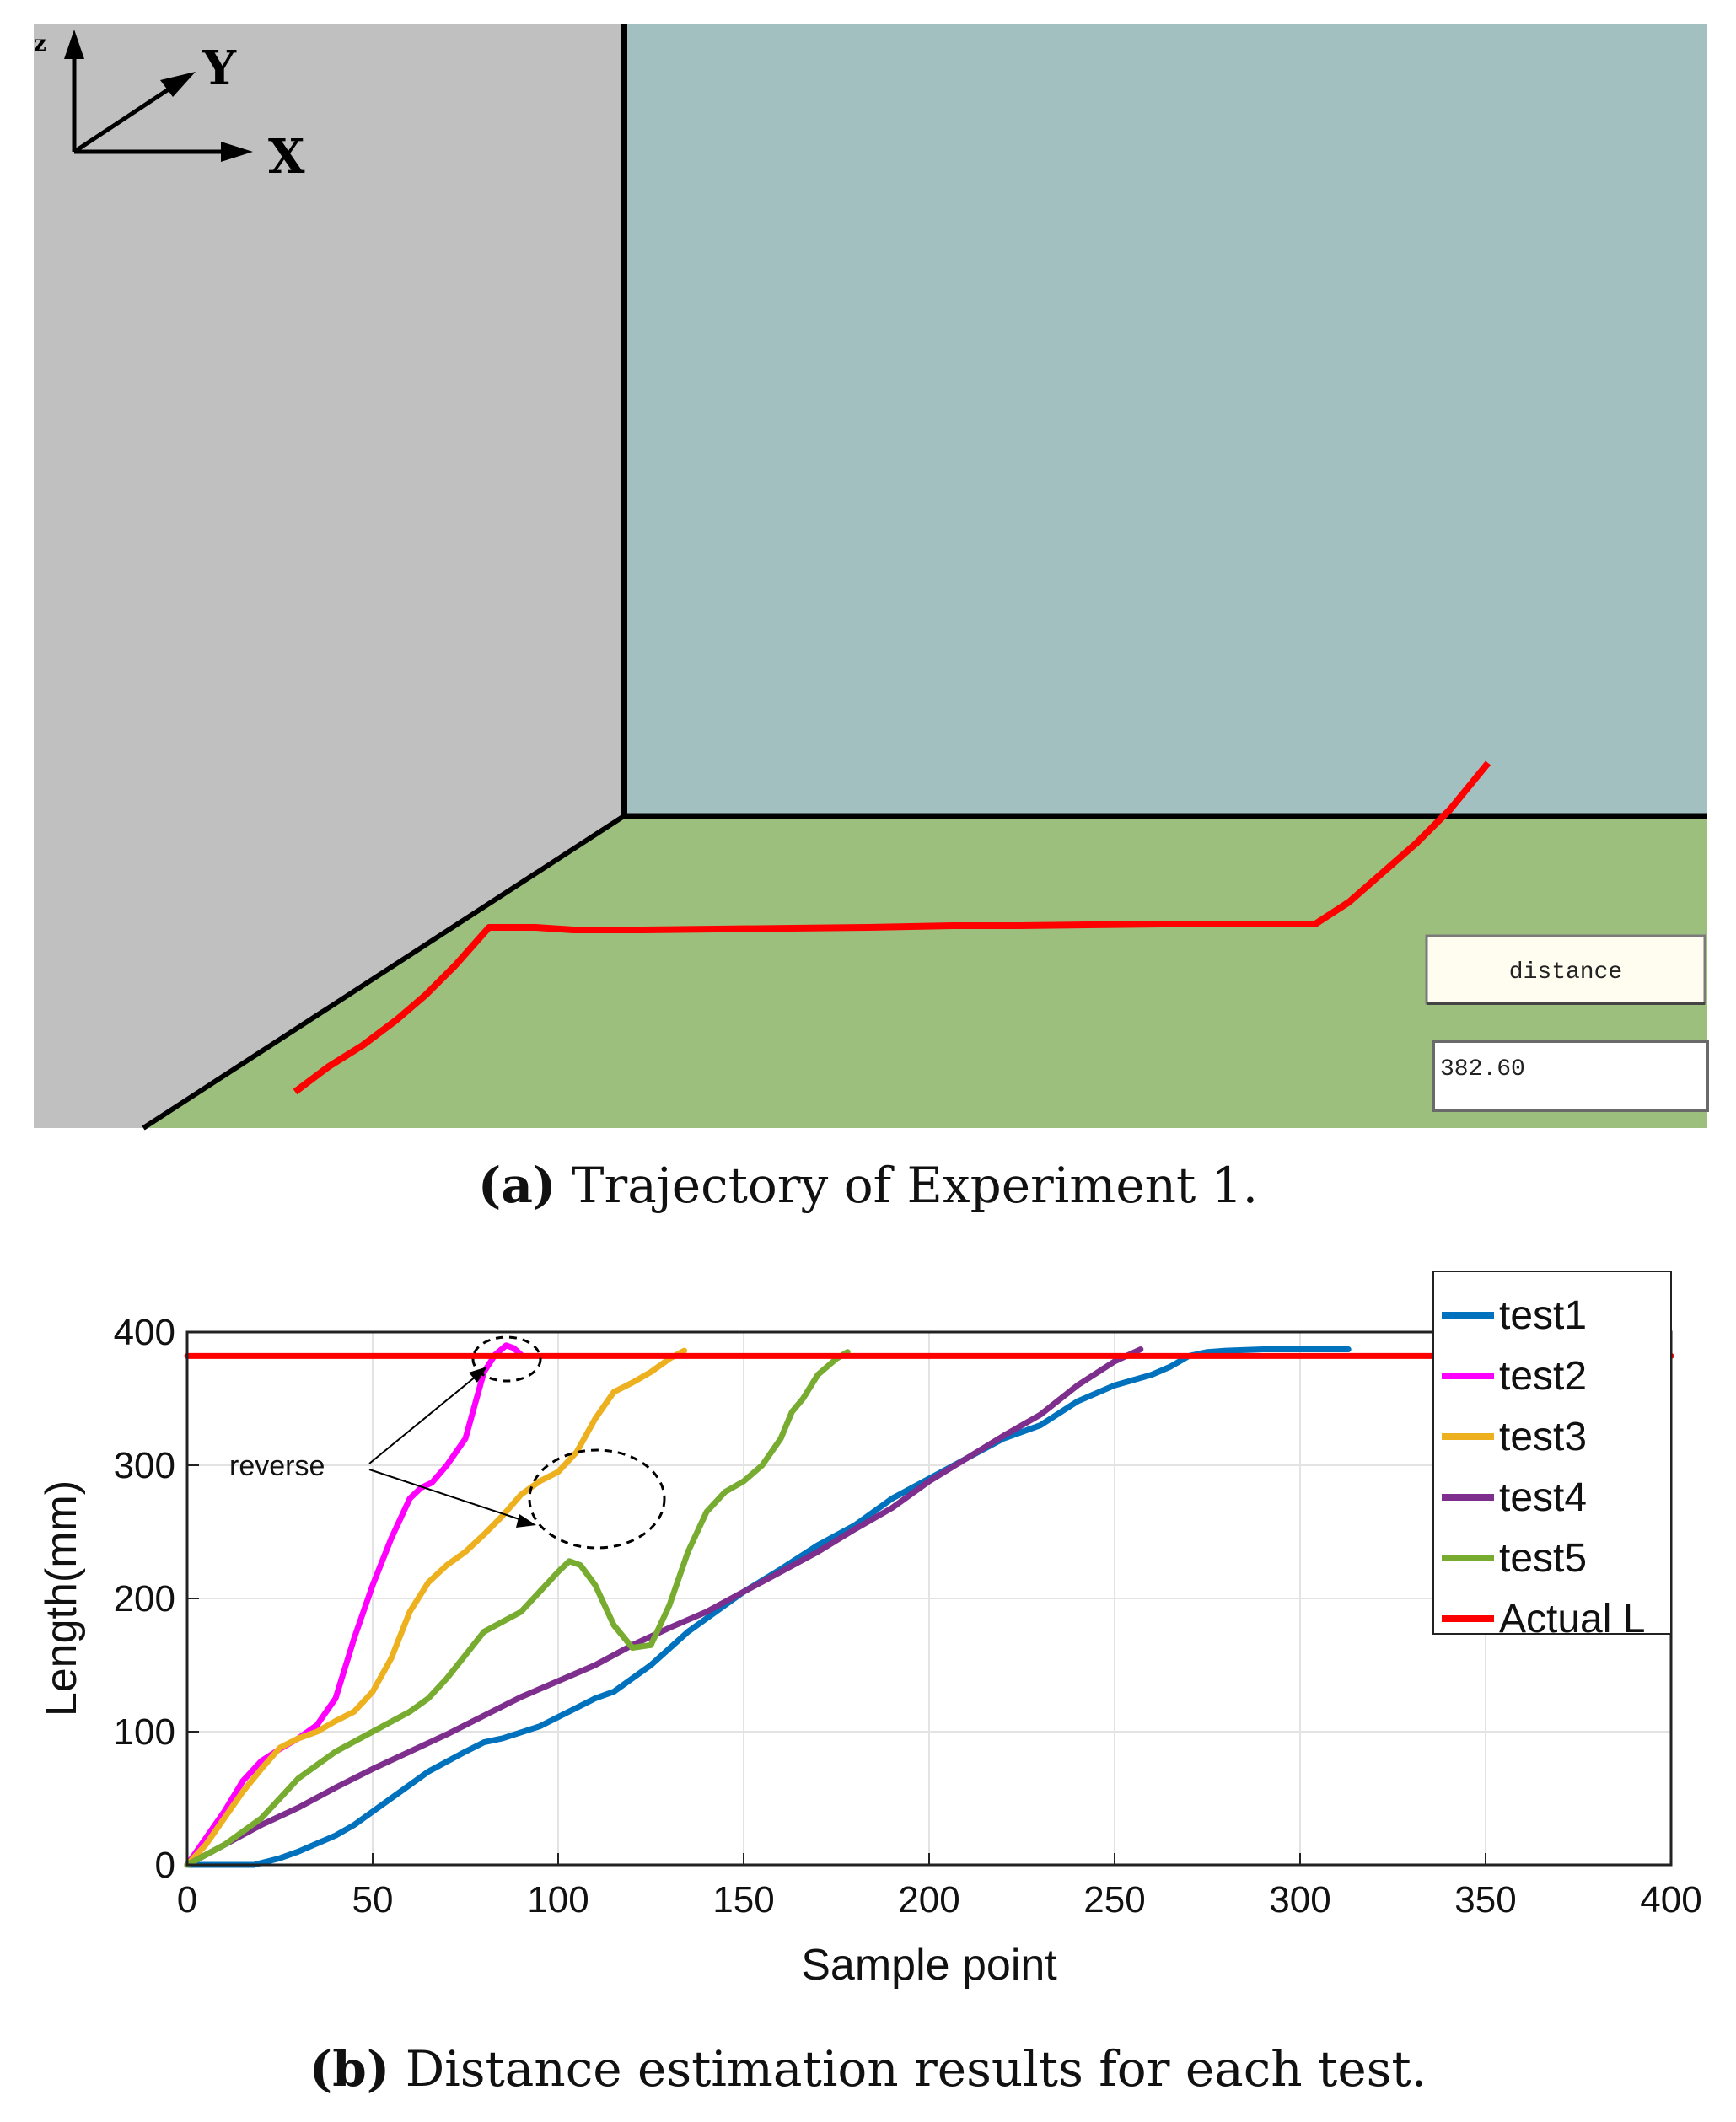 Image resolution: width=1736 pixels, height=2122 pixels. Describe the element at coordinates (892, 927) in the screenshot. I see `trajectory-path` at that location.